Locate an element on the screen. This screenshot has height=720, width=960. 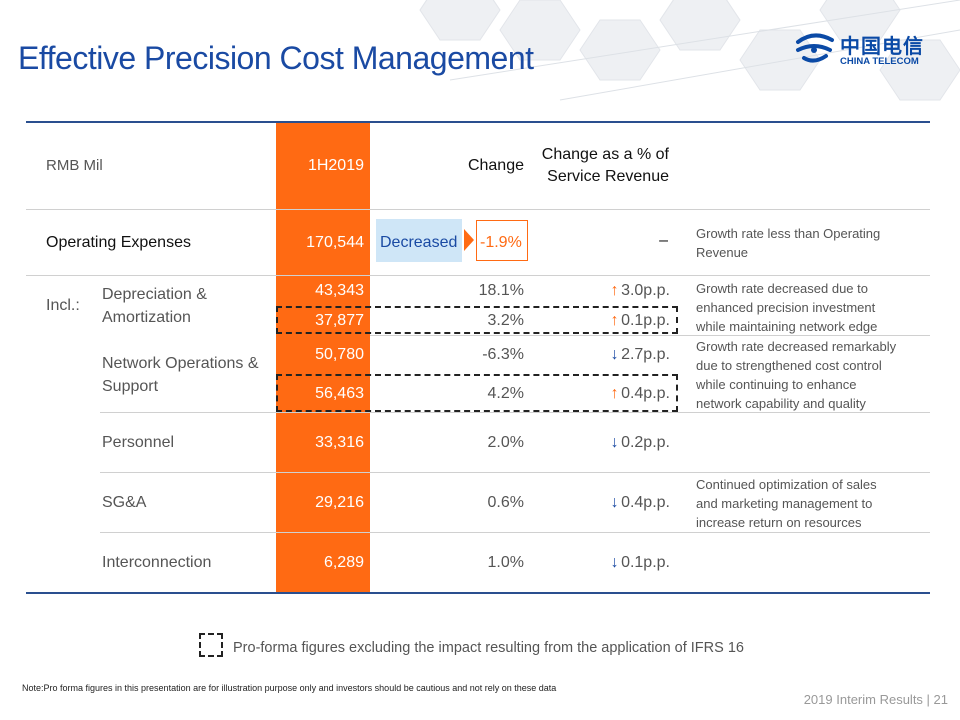
opex-status: Decreased is located at coordinates (419, 242).